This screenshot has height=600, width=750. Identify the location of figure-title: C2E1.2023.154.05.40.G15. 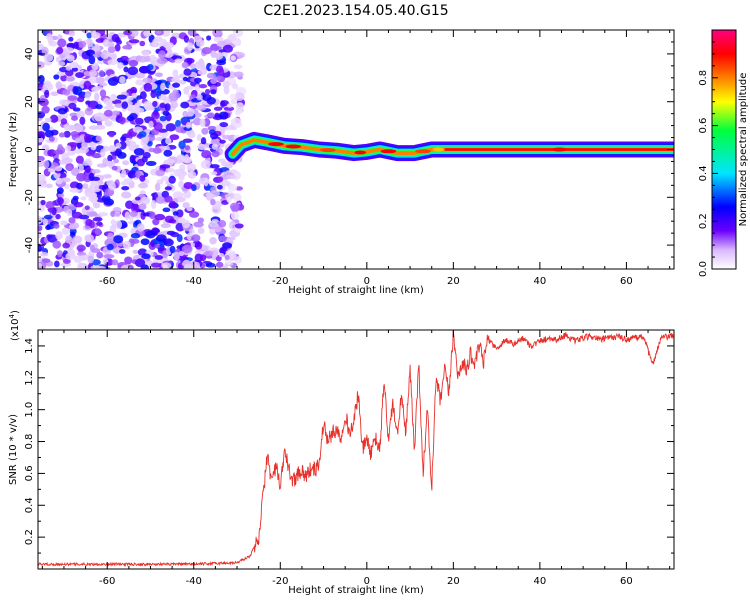
(355, 11).